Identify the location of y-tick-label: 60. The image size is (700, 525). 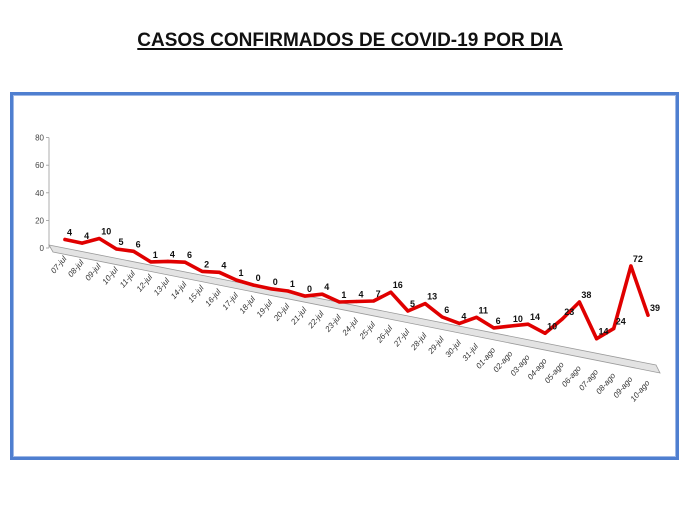
(39, 165).